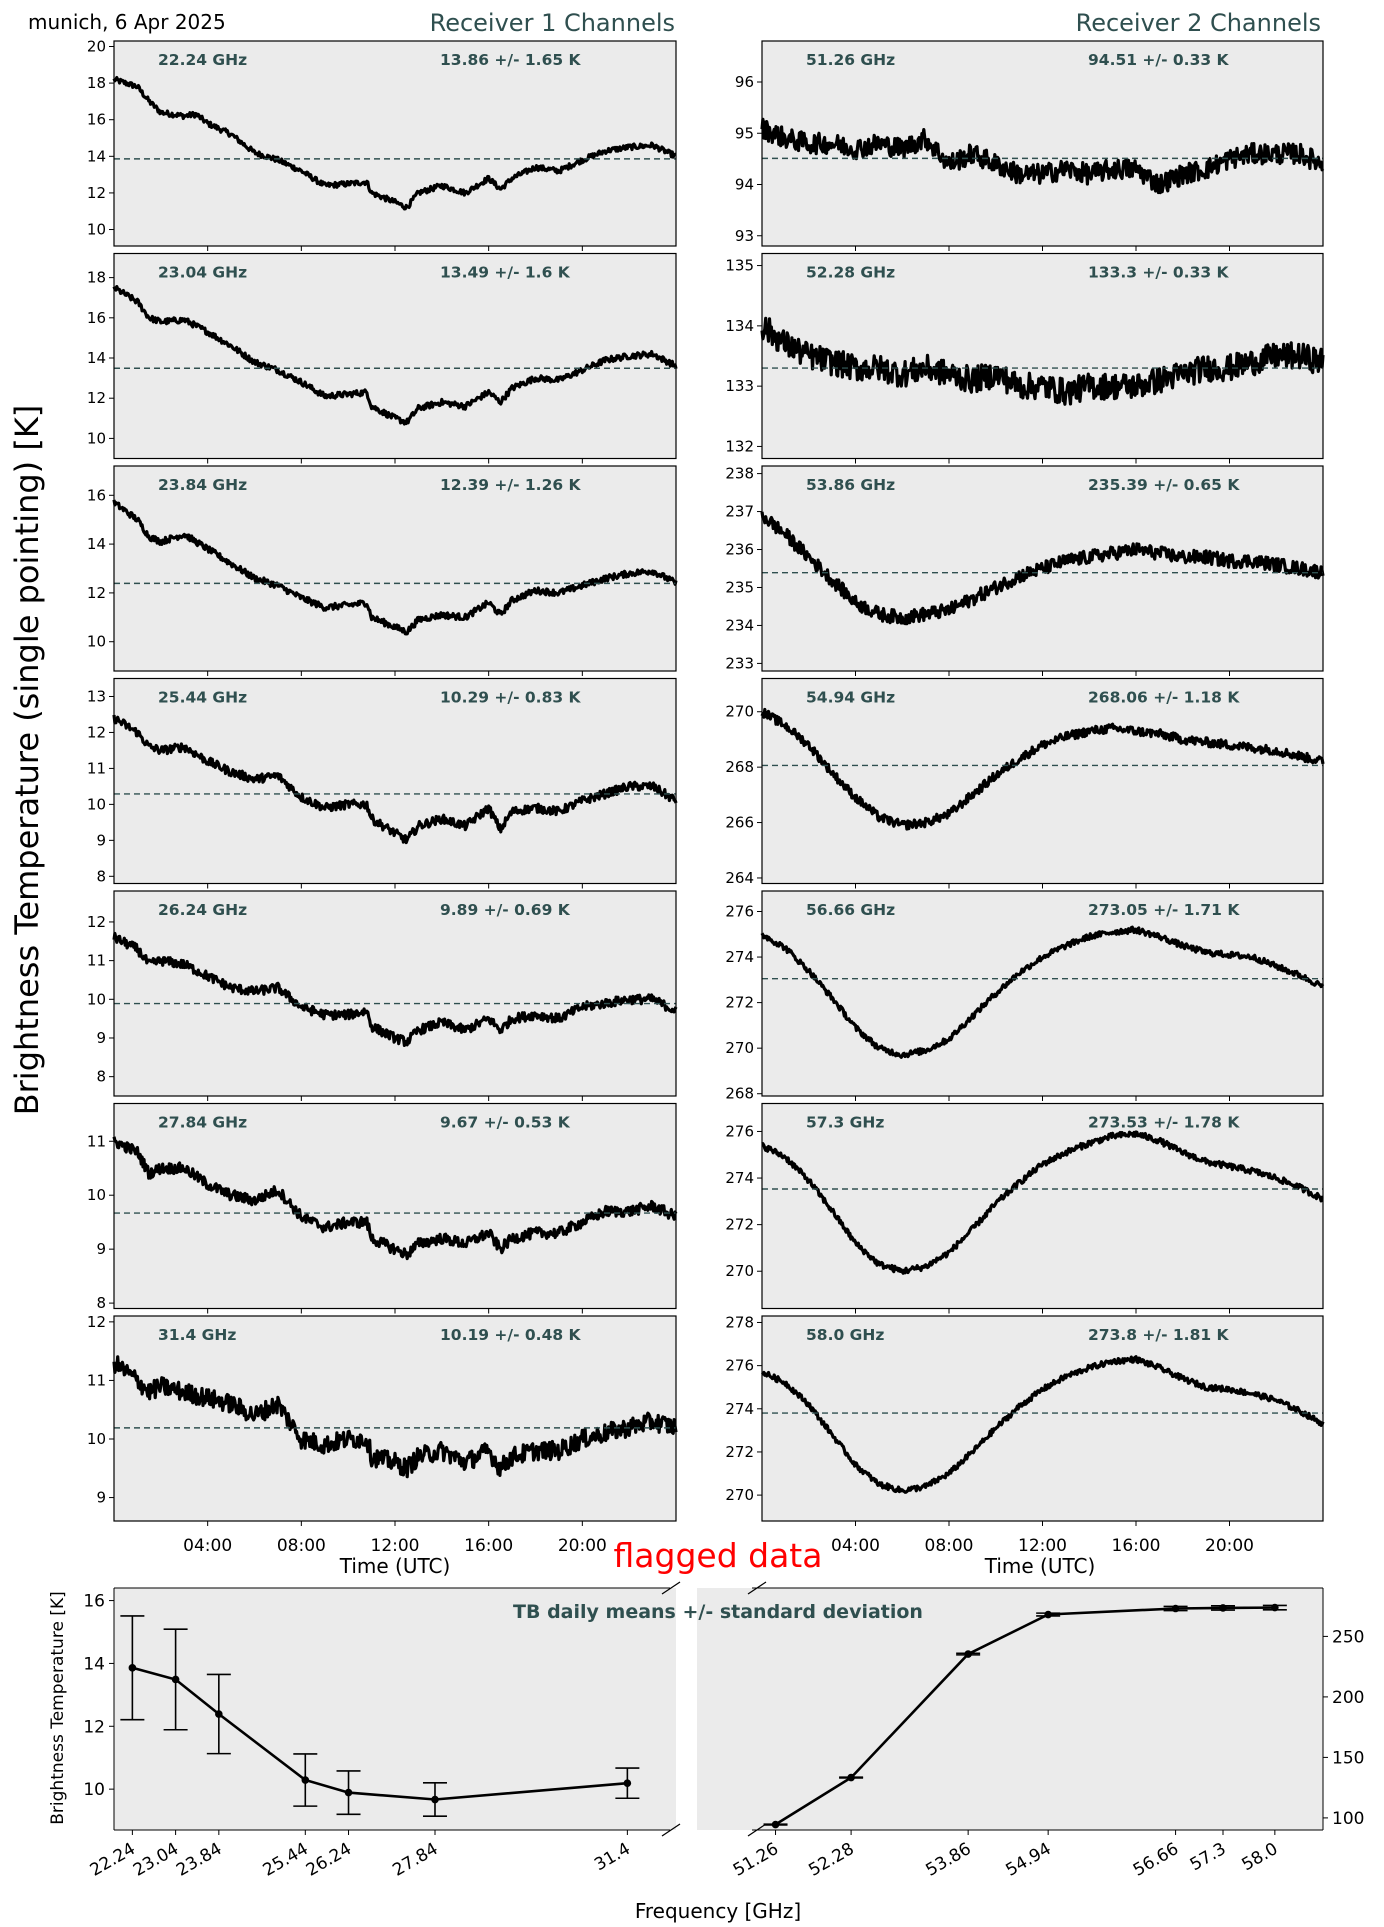  What do you see at coordinates (612, 1857) in the screenshot?
I see `x-tick-label: 31.4` at bounding box center [612, 1857].